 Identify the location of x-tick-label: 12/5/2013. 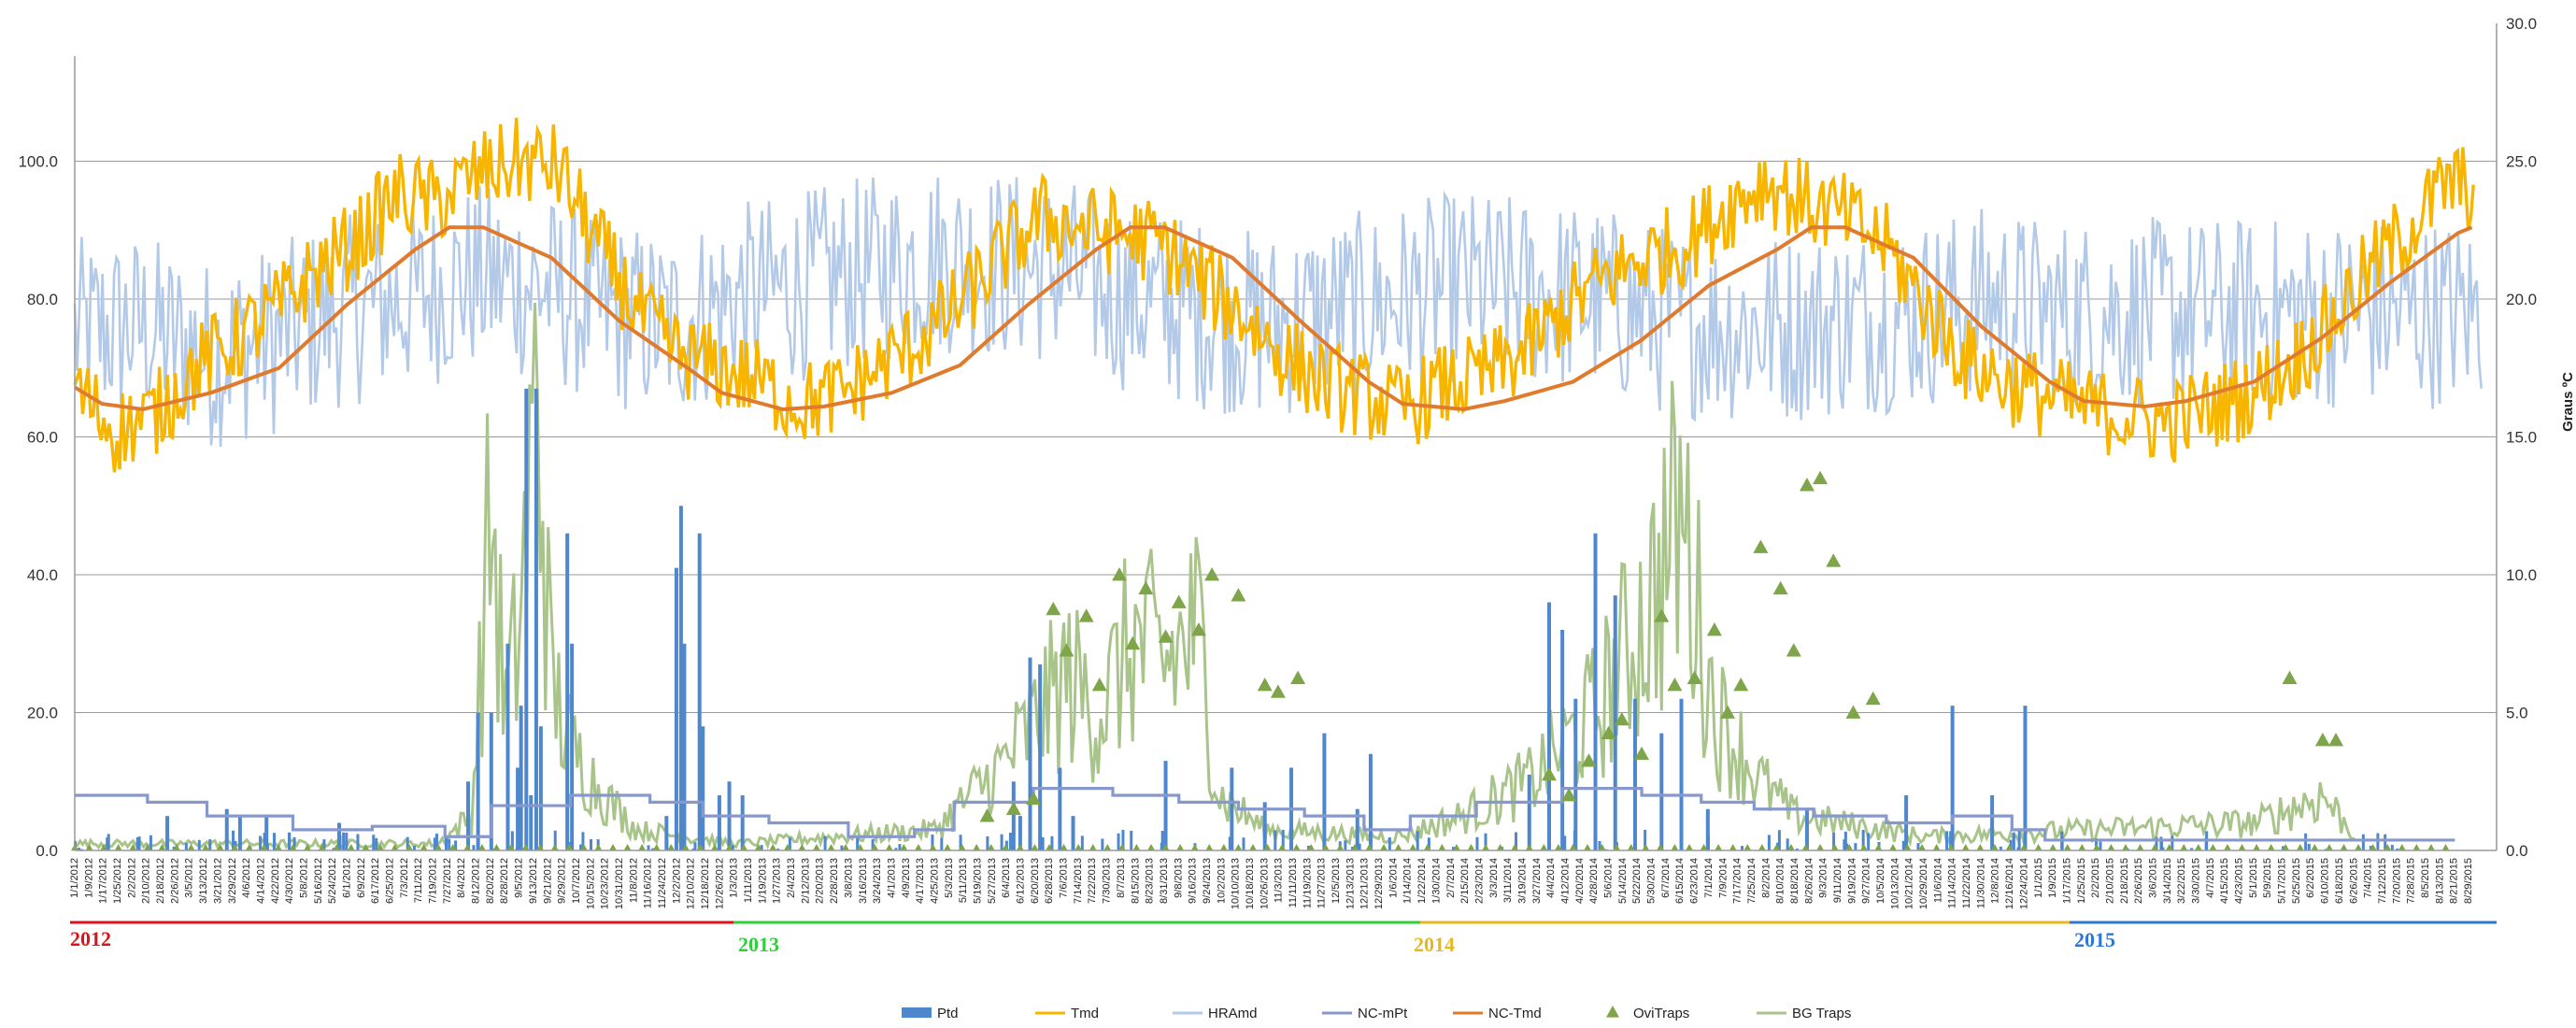
(1336, 881).